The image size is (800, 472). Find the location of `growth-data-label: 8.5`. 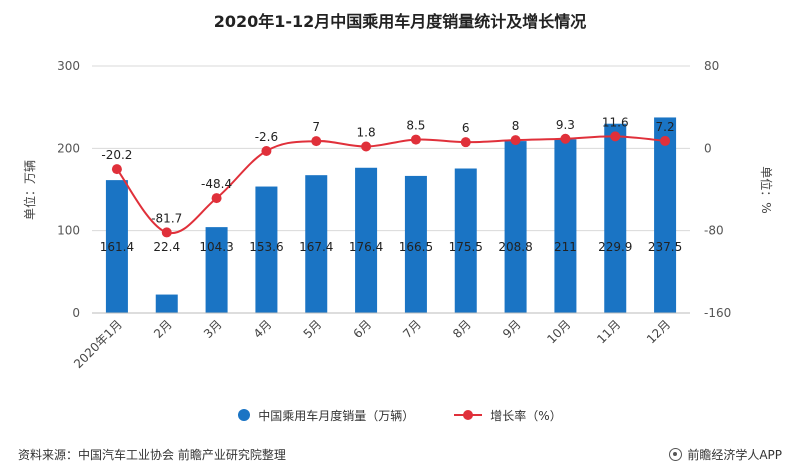

growth-data-label: 8.5 is located at coordinates (415, 126).